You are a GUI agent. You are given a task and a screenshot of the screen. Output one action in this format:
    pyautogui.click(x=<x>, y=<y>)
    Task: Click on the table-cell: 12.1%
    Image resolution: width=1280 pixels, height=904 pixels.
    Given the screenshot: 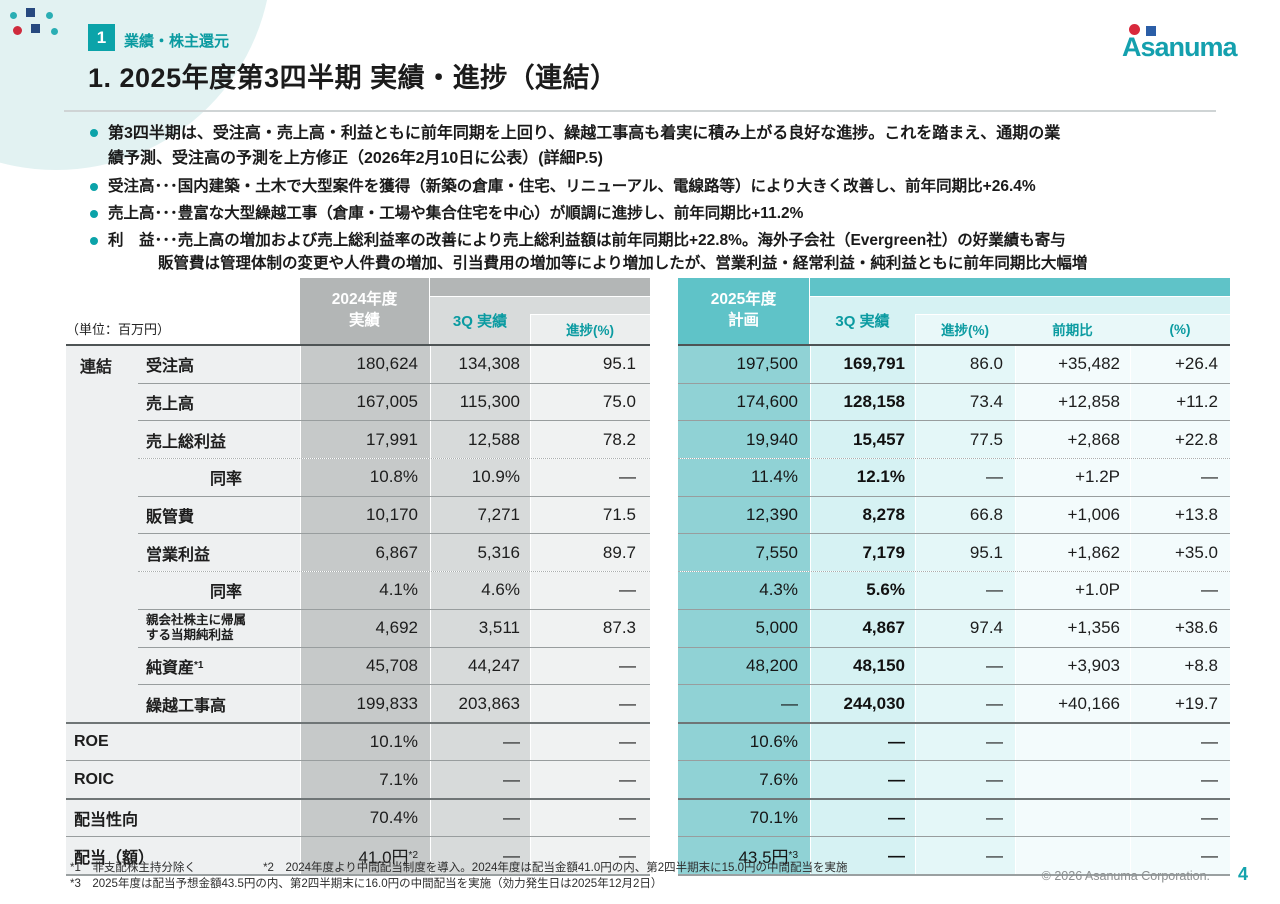 What is the action you would take?
    pyautogui.click(x=862, y=477)
    